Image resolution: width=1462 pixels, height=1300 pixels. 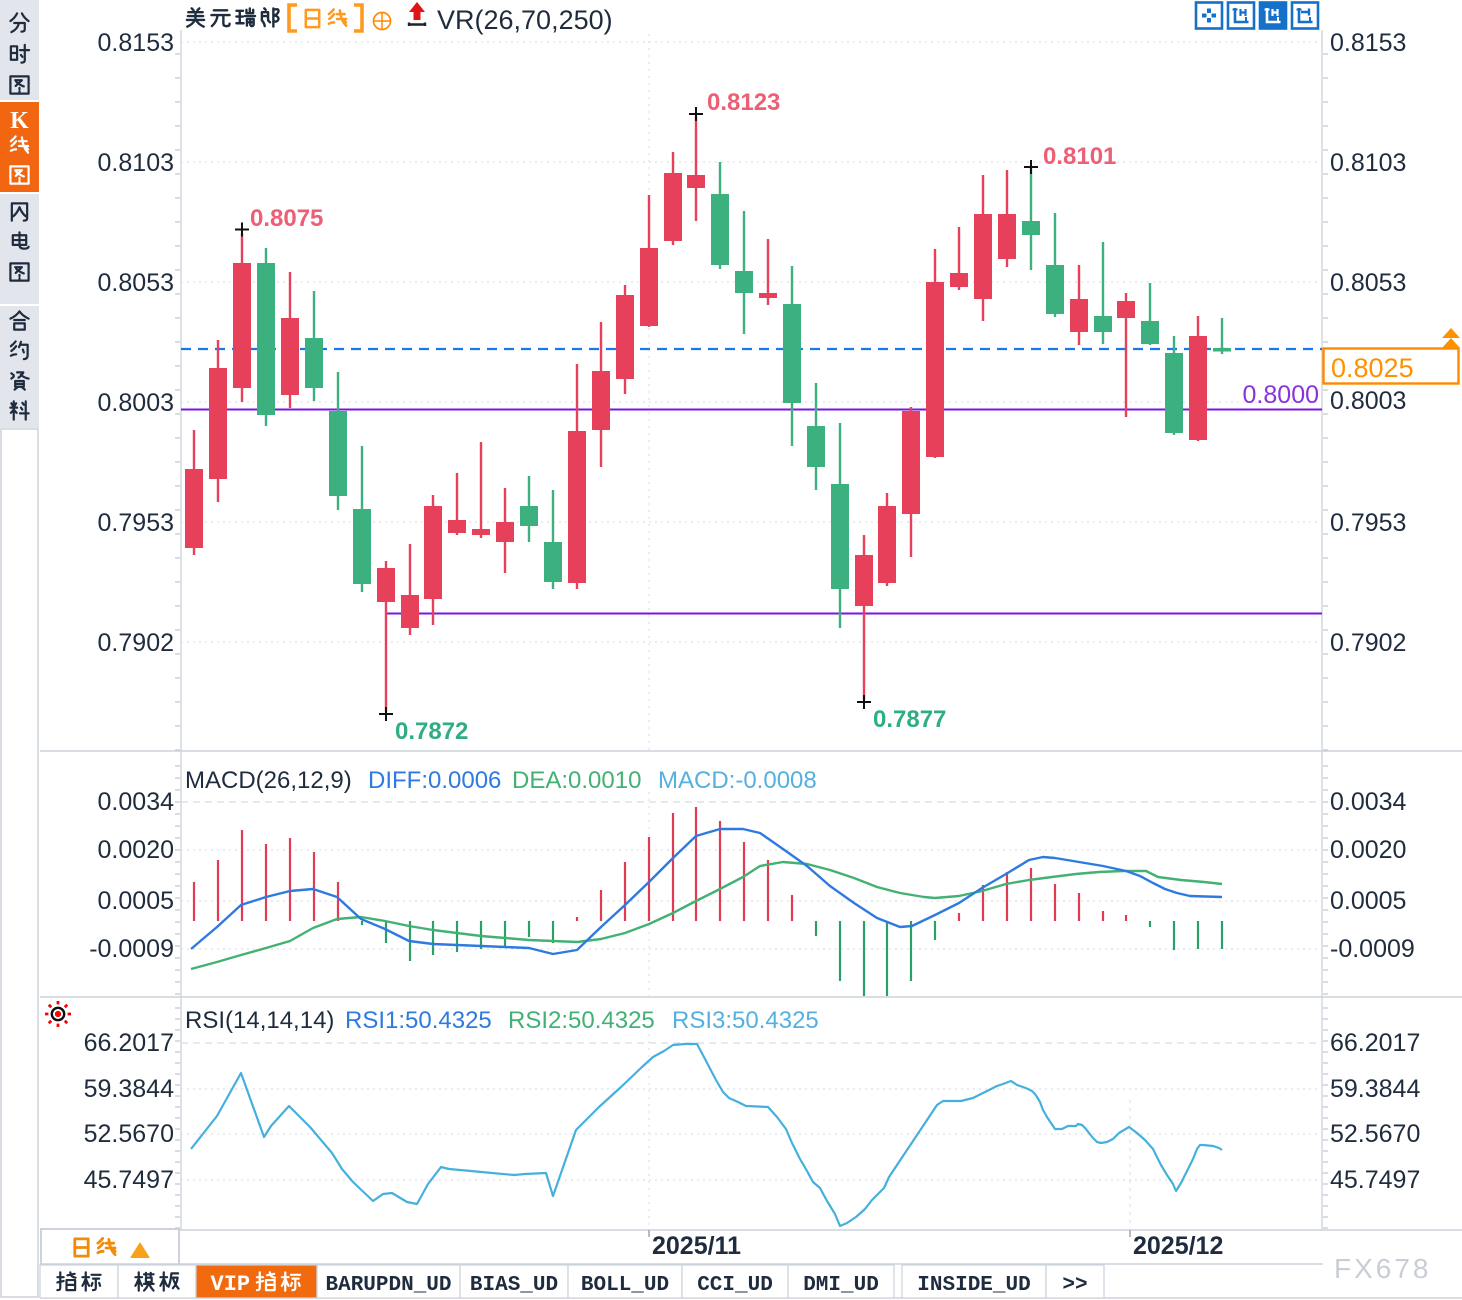 I want to click on svg-text: VIP, so click(x=231, y=1284).